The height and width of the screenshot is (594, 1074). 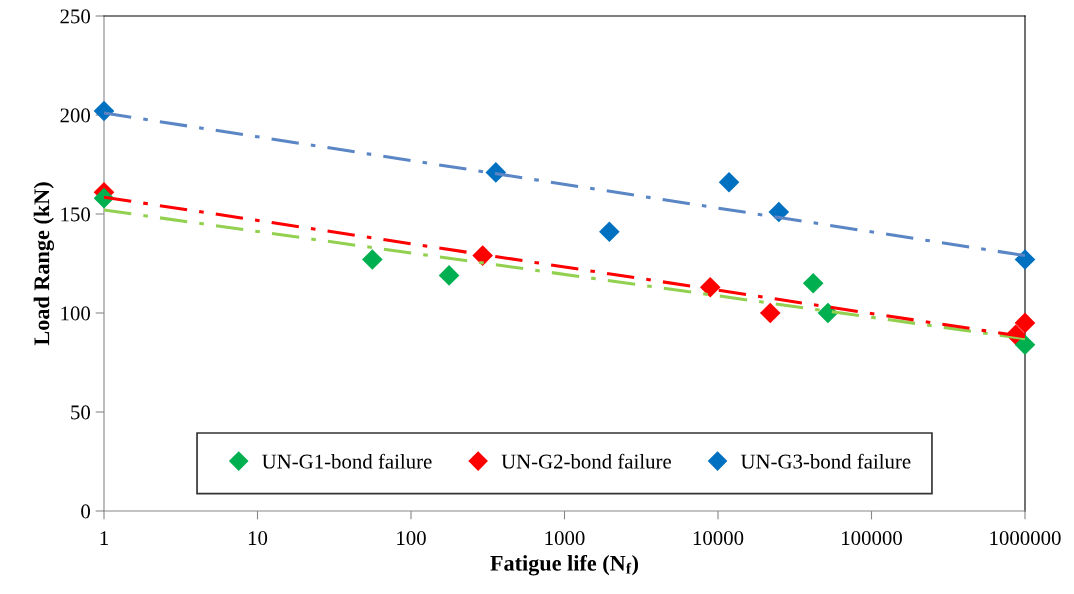 What do you see at coordinates (586, 461) in the screenshot?
I see `legend-label: UN-G2-bond failure` at bounding box center [586, 461].